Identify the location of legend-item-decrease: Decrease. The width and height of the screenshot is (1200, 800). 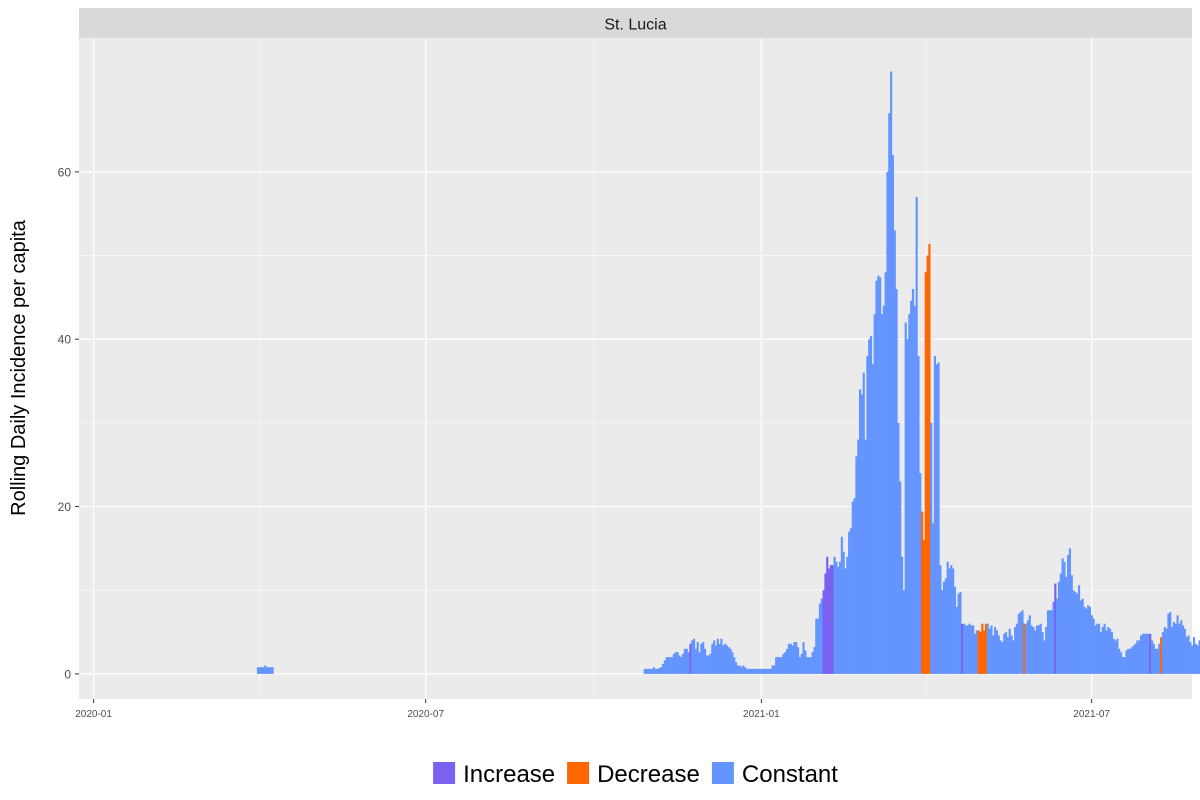
(633, 774).